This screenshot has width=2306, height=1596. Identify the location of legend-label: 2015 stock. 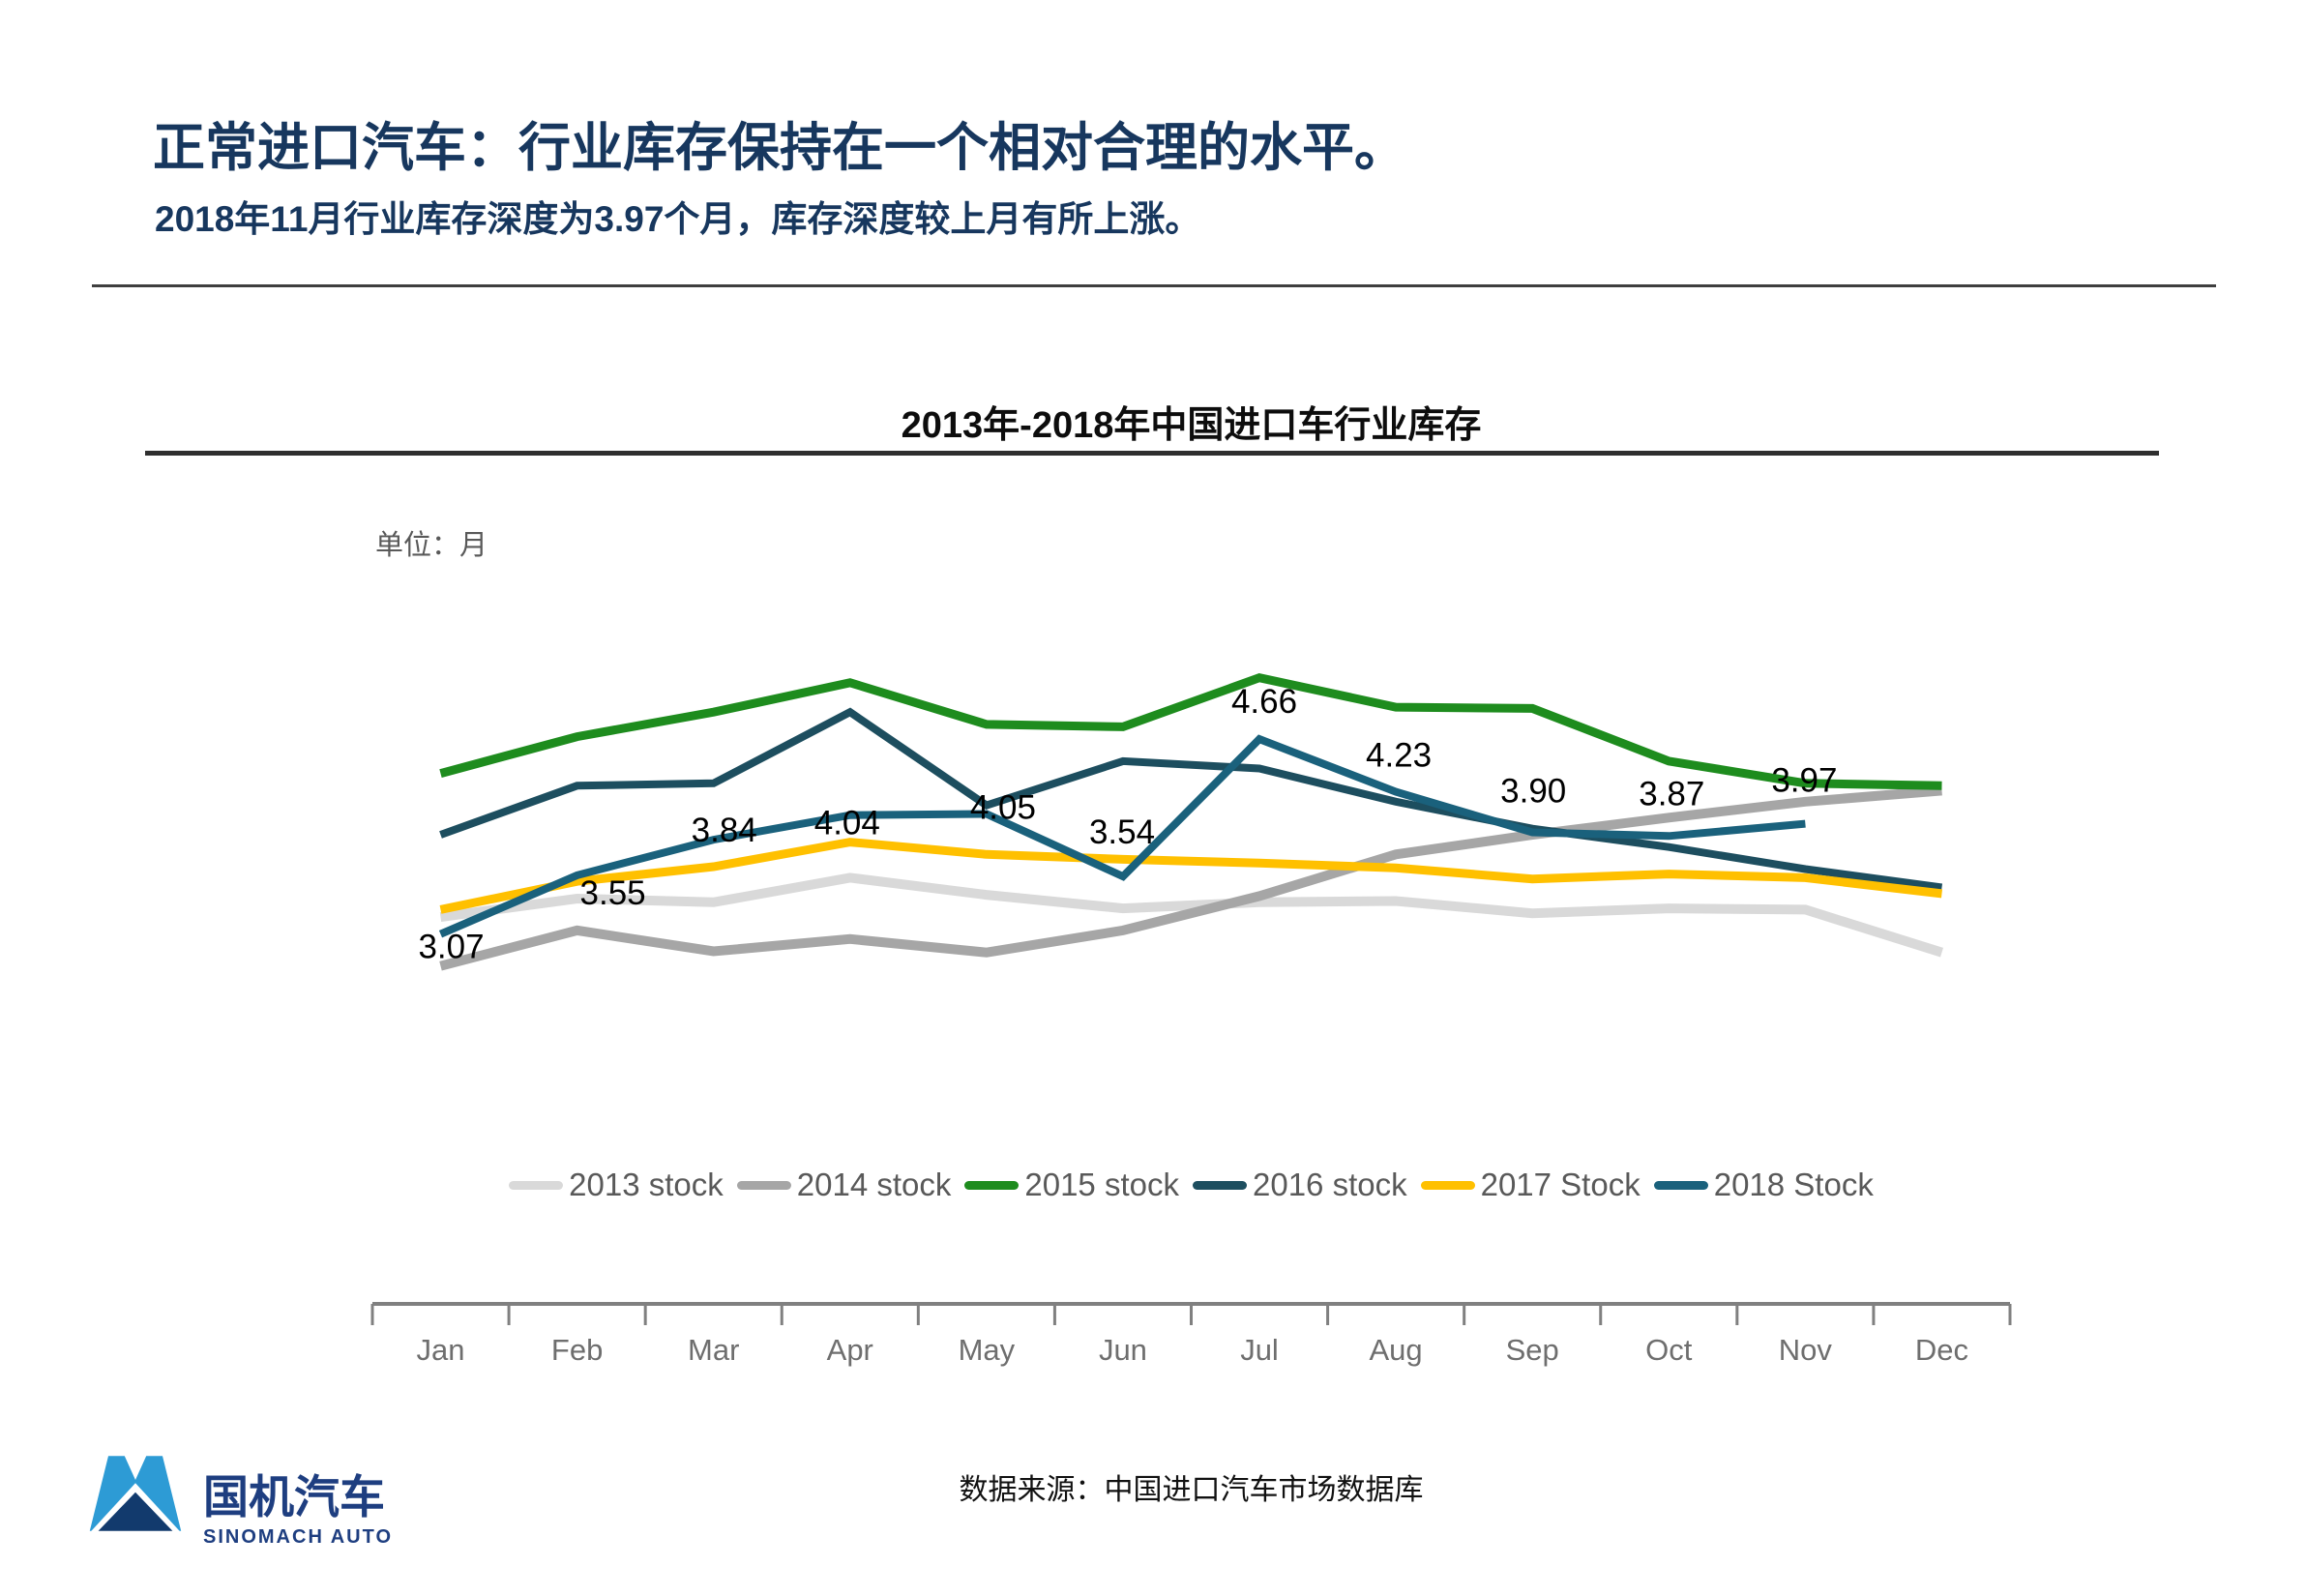
(1101, 1184).